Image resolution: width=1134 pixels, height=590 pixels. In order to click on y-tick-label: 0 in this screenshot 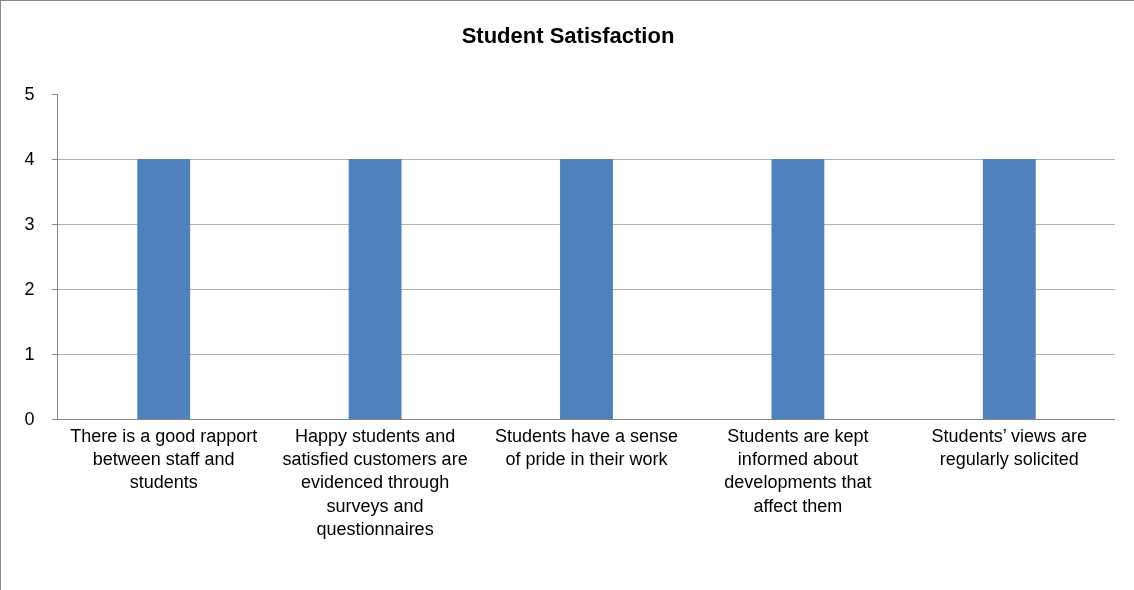, I will do `click(29, 419)`.